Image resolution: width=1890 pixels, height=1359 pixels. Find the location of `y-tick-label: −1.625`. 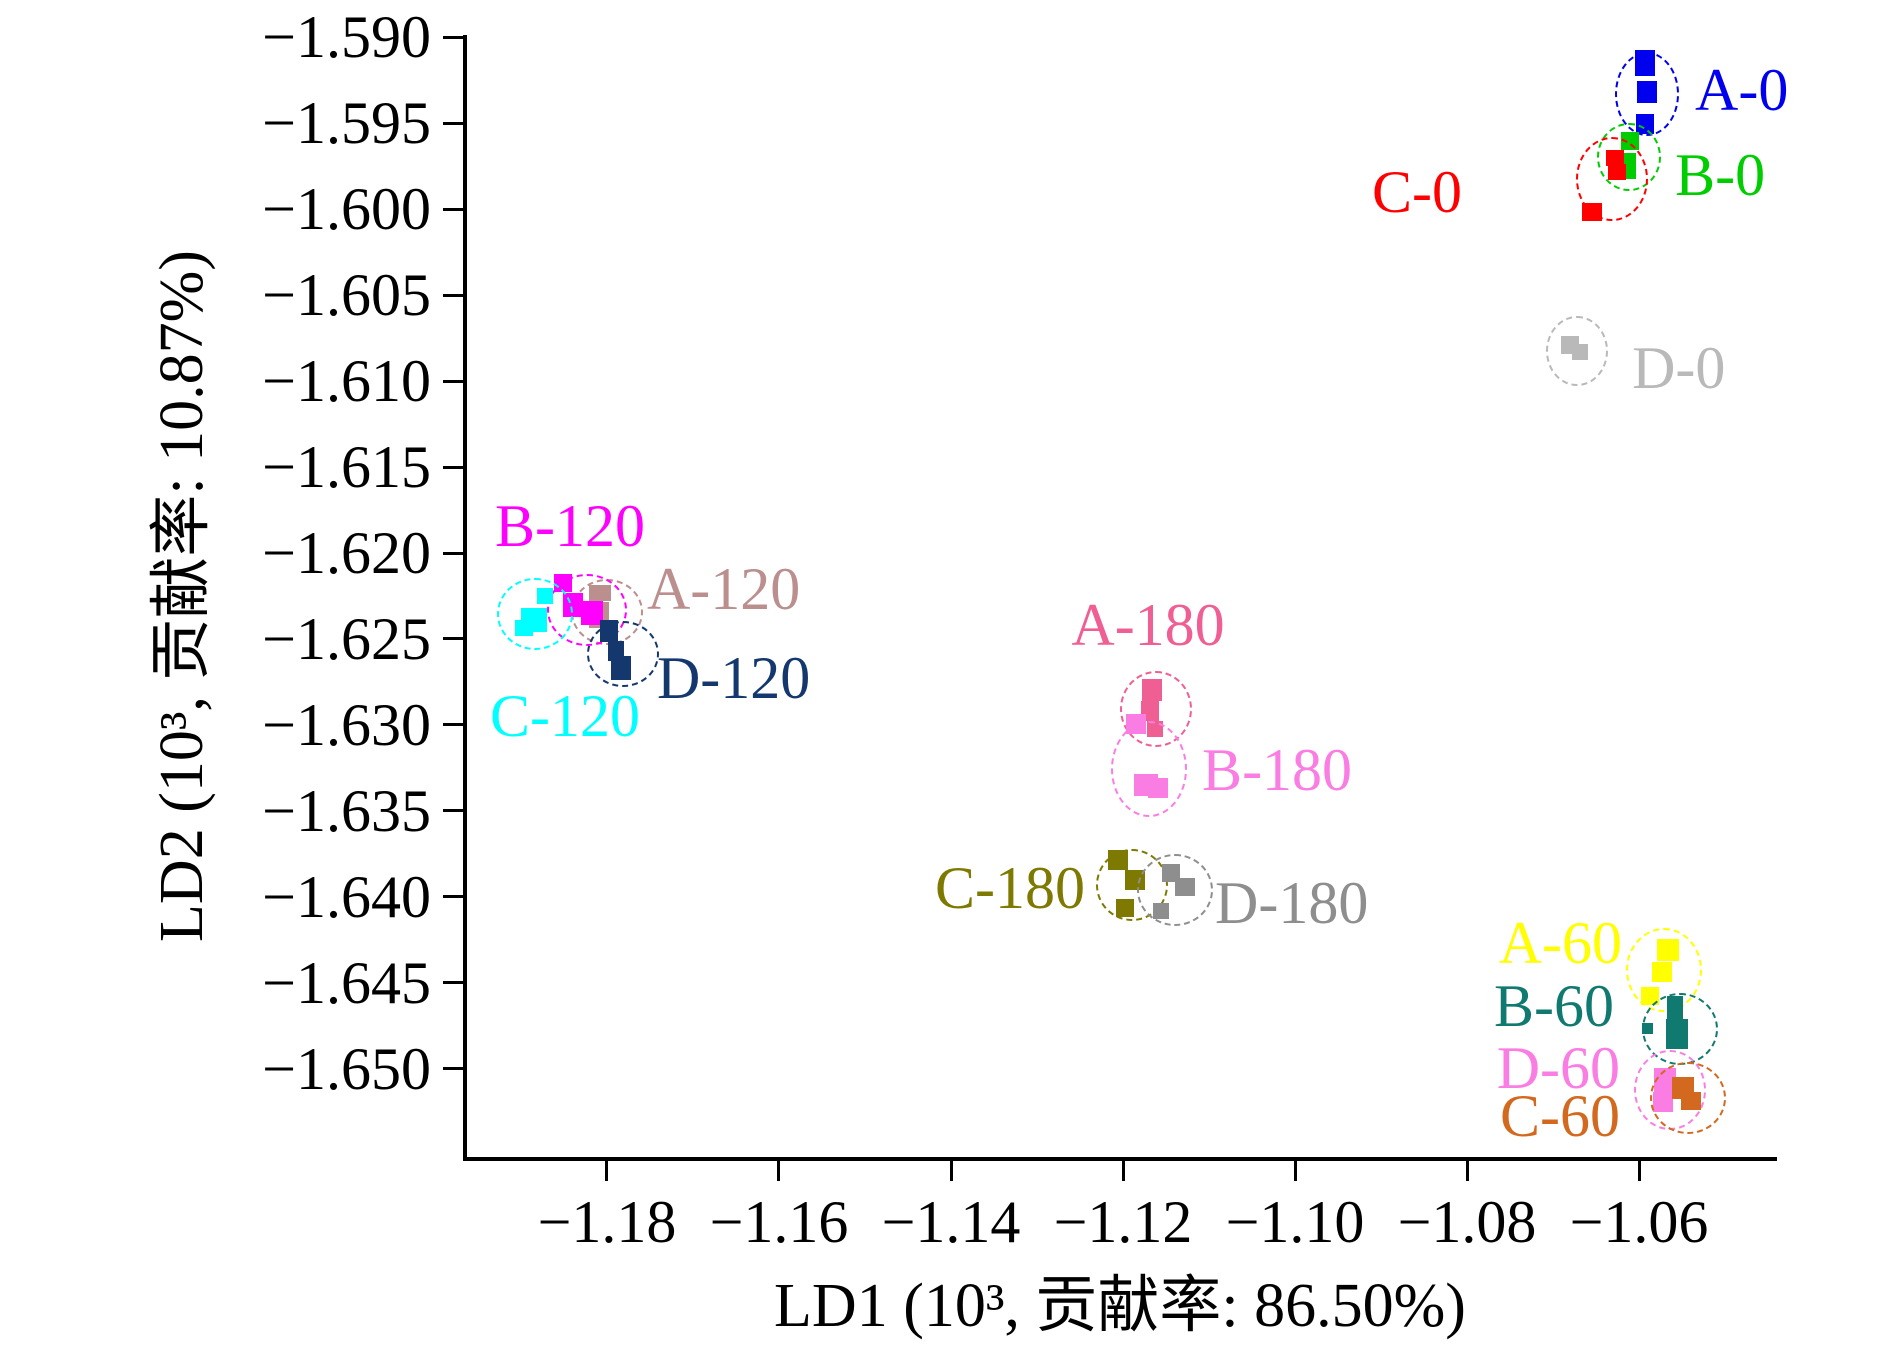

y-tick-label: −1.625 is located at coordinates (346, 638).